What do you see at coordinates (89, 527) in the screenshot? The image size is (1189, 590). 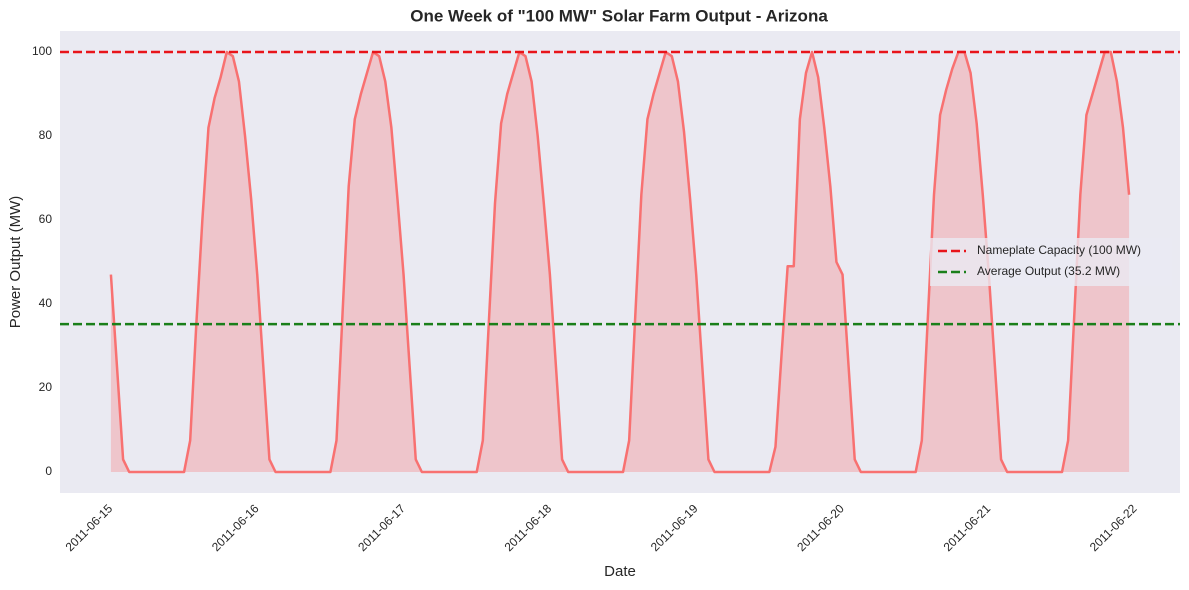 I see `x-tick-label: 2011-06-15` at bounding box center [89, 527].